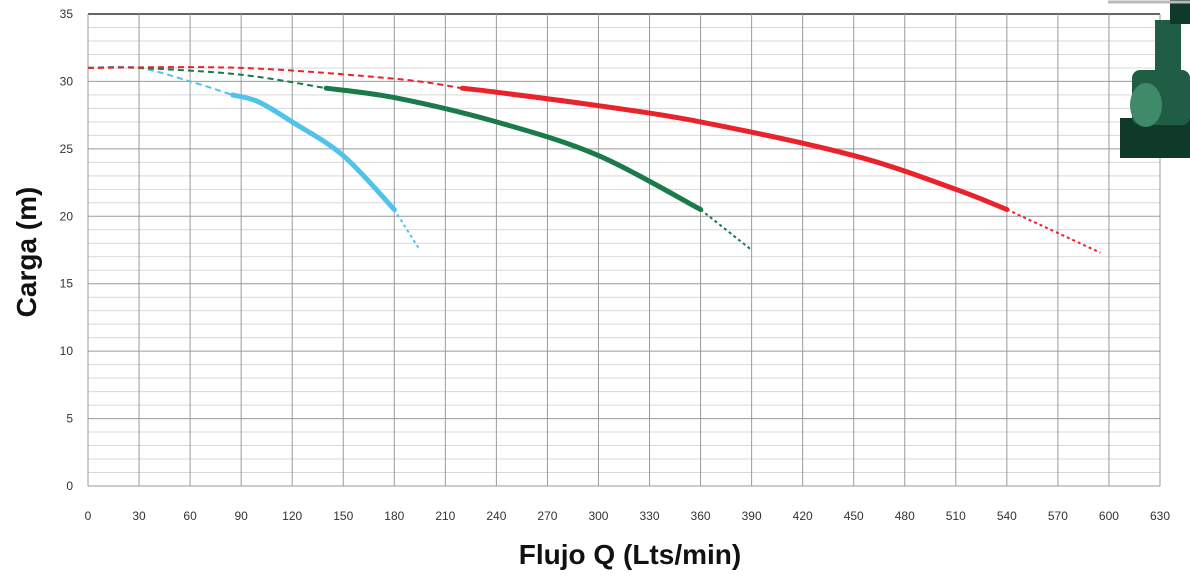 This screenshot has height=577, width=1190. Describe the element at coordinates (803, 516) in the screenshot. I see `x-tick-label: 420` at that location.